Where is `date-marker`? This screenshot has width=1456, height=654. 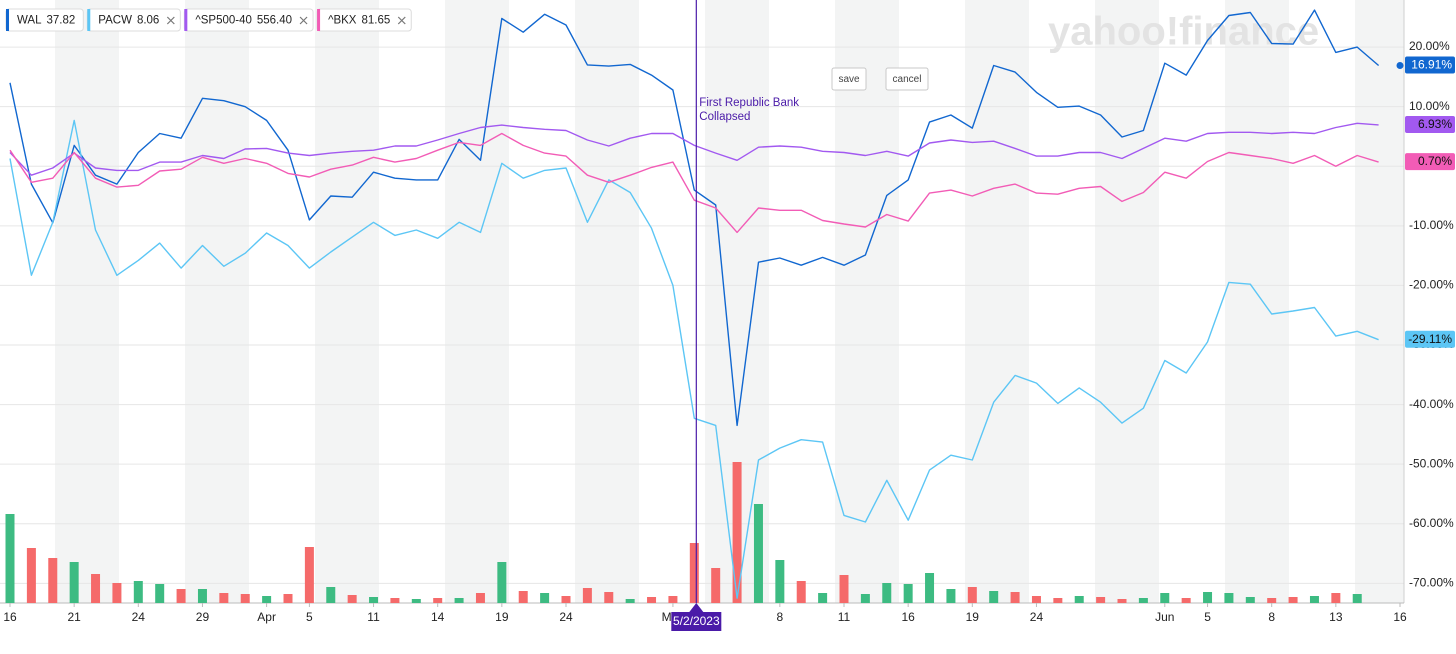 date-marker is located at coordinates (696, 607).